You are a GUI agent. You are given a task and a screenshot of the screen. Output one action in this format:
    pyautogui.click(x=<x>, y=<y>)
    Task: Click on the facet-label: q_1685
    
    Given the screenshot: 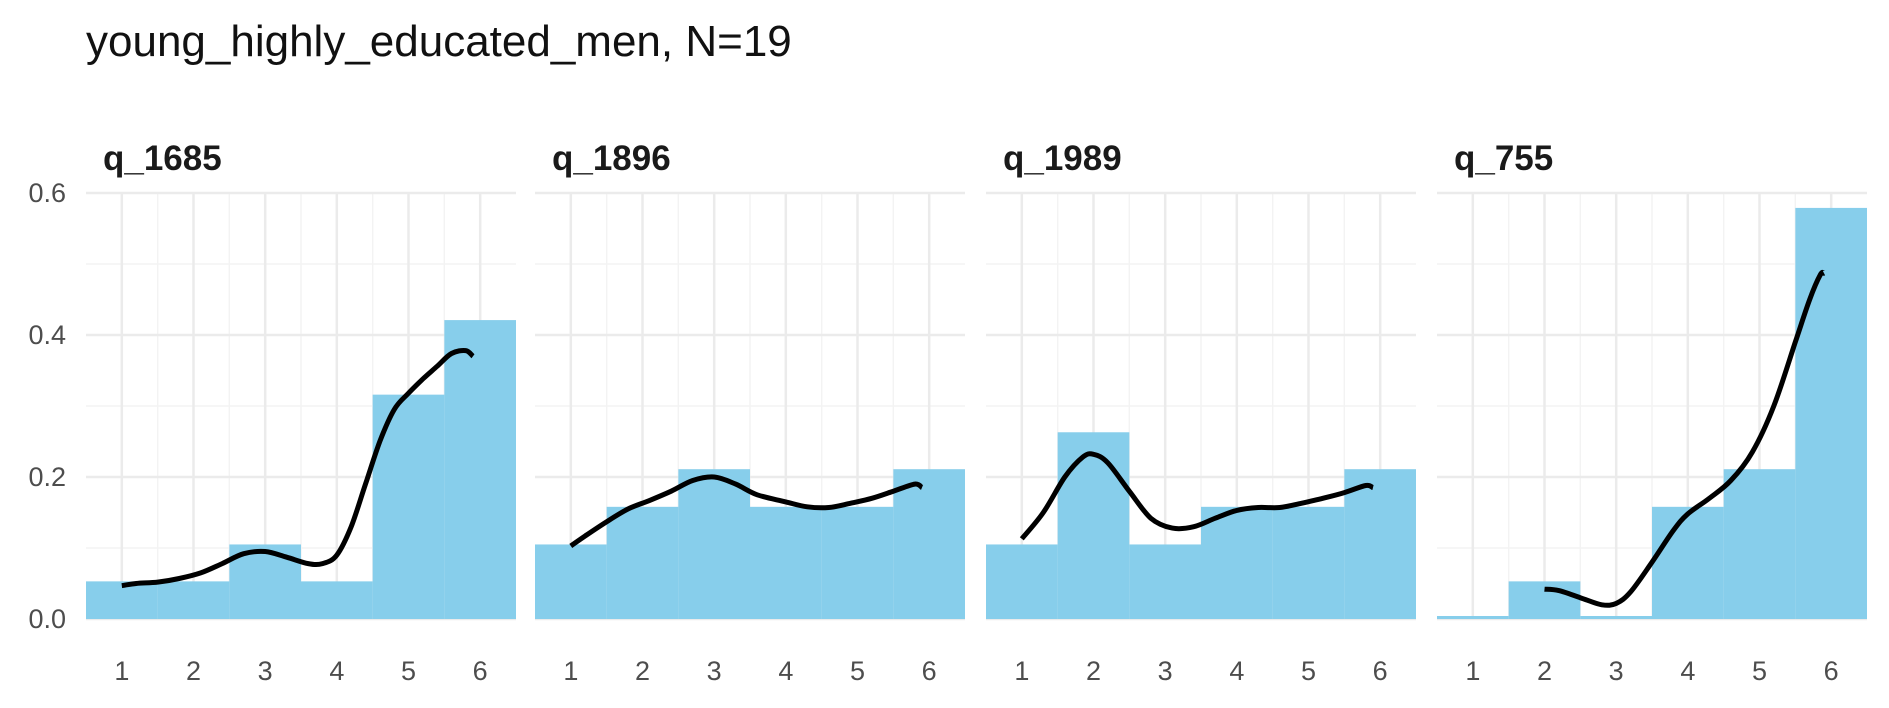 What is the action you would take?
    pyautogui.click(x=162, y=158)
    